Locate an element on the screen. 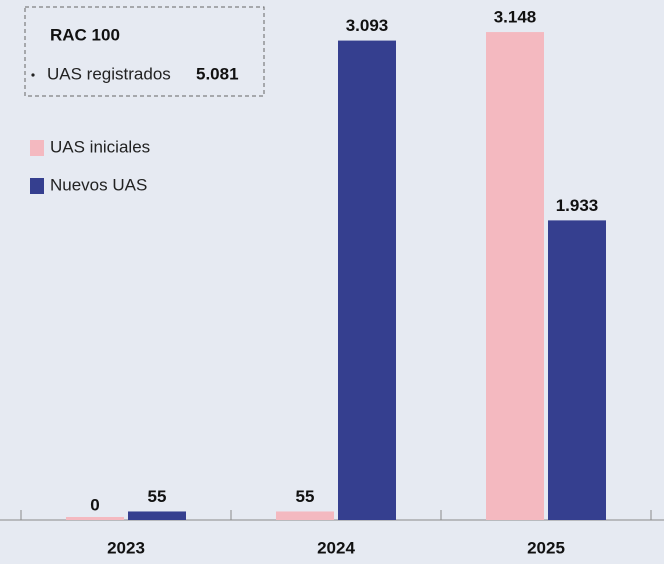 The width and height of the screenshot is (664, 564). bullet is located at coordinates (33, 75).